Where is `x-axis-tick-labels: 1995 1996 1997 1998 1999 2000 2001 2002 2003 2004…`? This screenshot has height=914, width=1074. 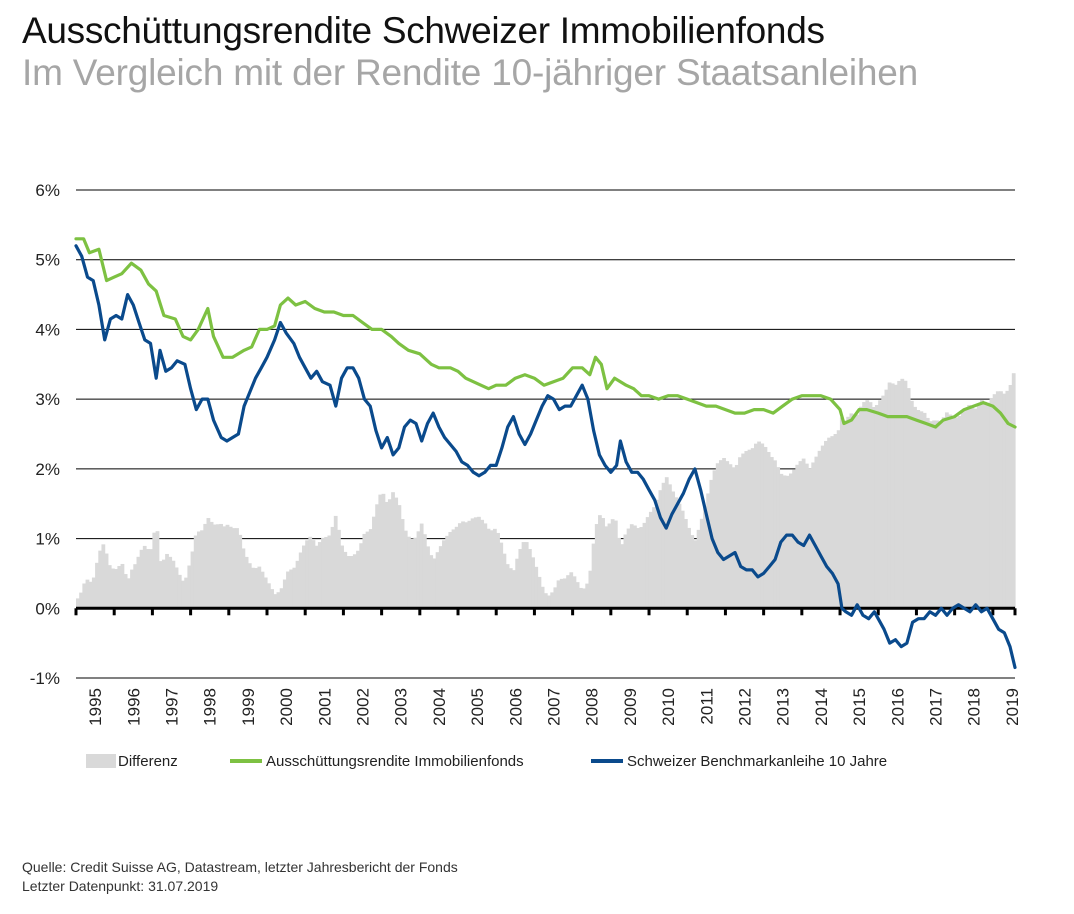 x-axis-tick-labels: 1995 1996 1997 1998 1999 2000 2001 2002 2003 2004… is located at coordinates (554, 707).